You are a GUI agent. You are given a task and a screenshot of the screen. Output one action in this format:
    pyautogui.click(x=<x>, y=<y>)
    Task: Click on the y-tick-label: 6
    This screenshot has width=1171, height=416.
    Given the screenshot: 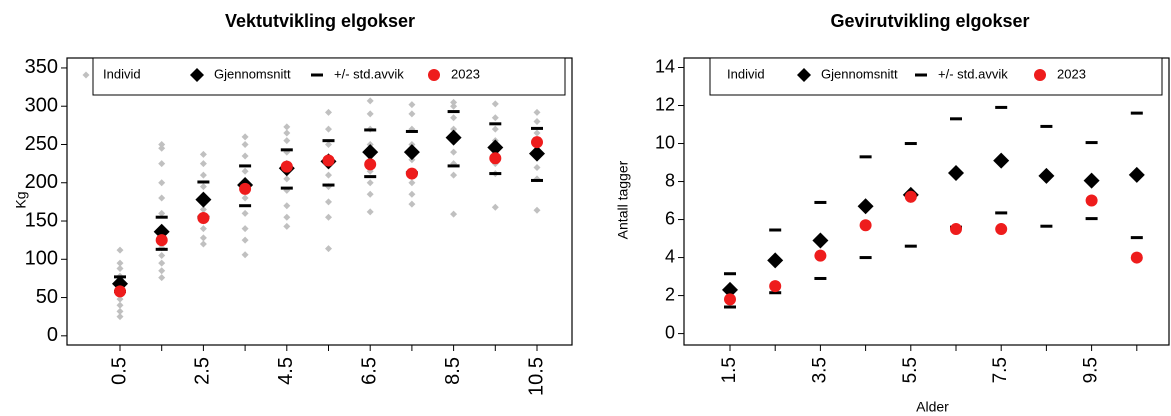 What is the action you would take?
    pyautogui.click(x=670, y=218)
    